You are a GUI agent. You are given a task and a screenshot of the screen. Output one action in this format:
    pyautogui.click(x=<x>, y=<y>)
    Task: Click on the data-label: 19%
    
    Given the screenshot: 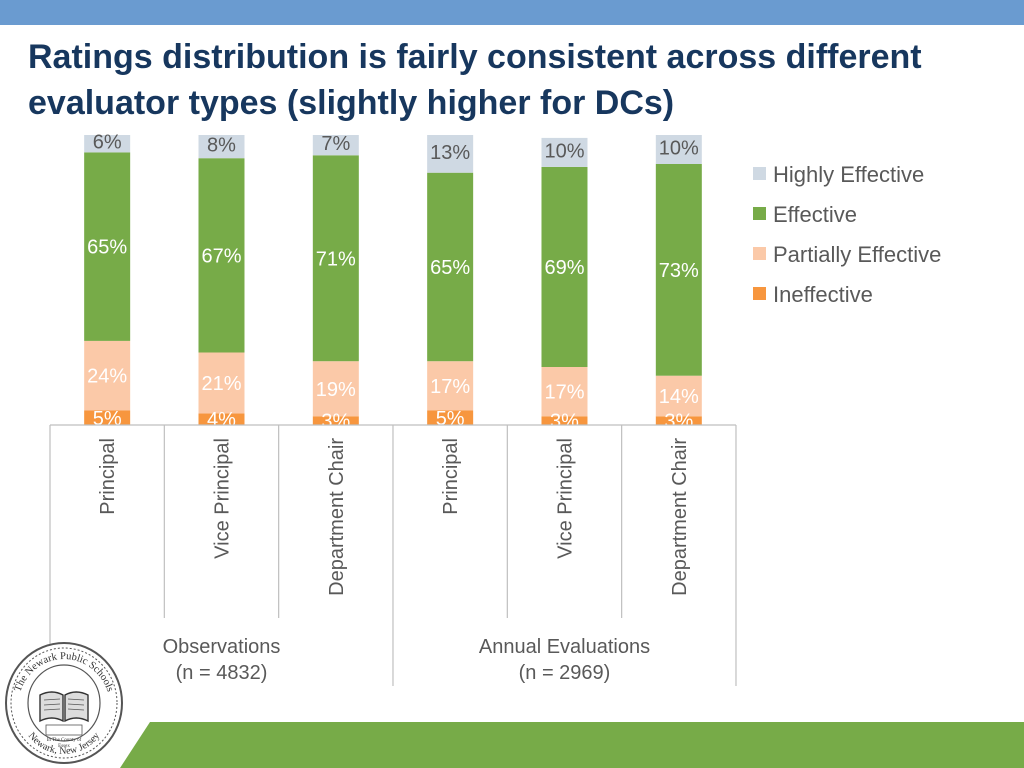 What is the action you would take?
    pyautogui.click(x=336, y=390)
    